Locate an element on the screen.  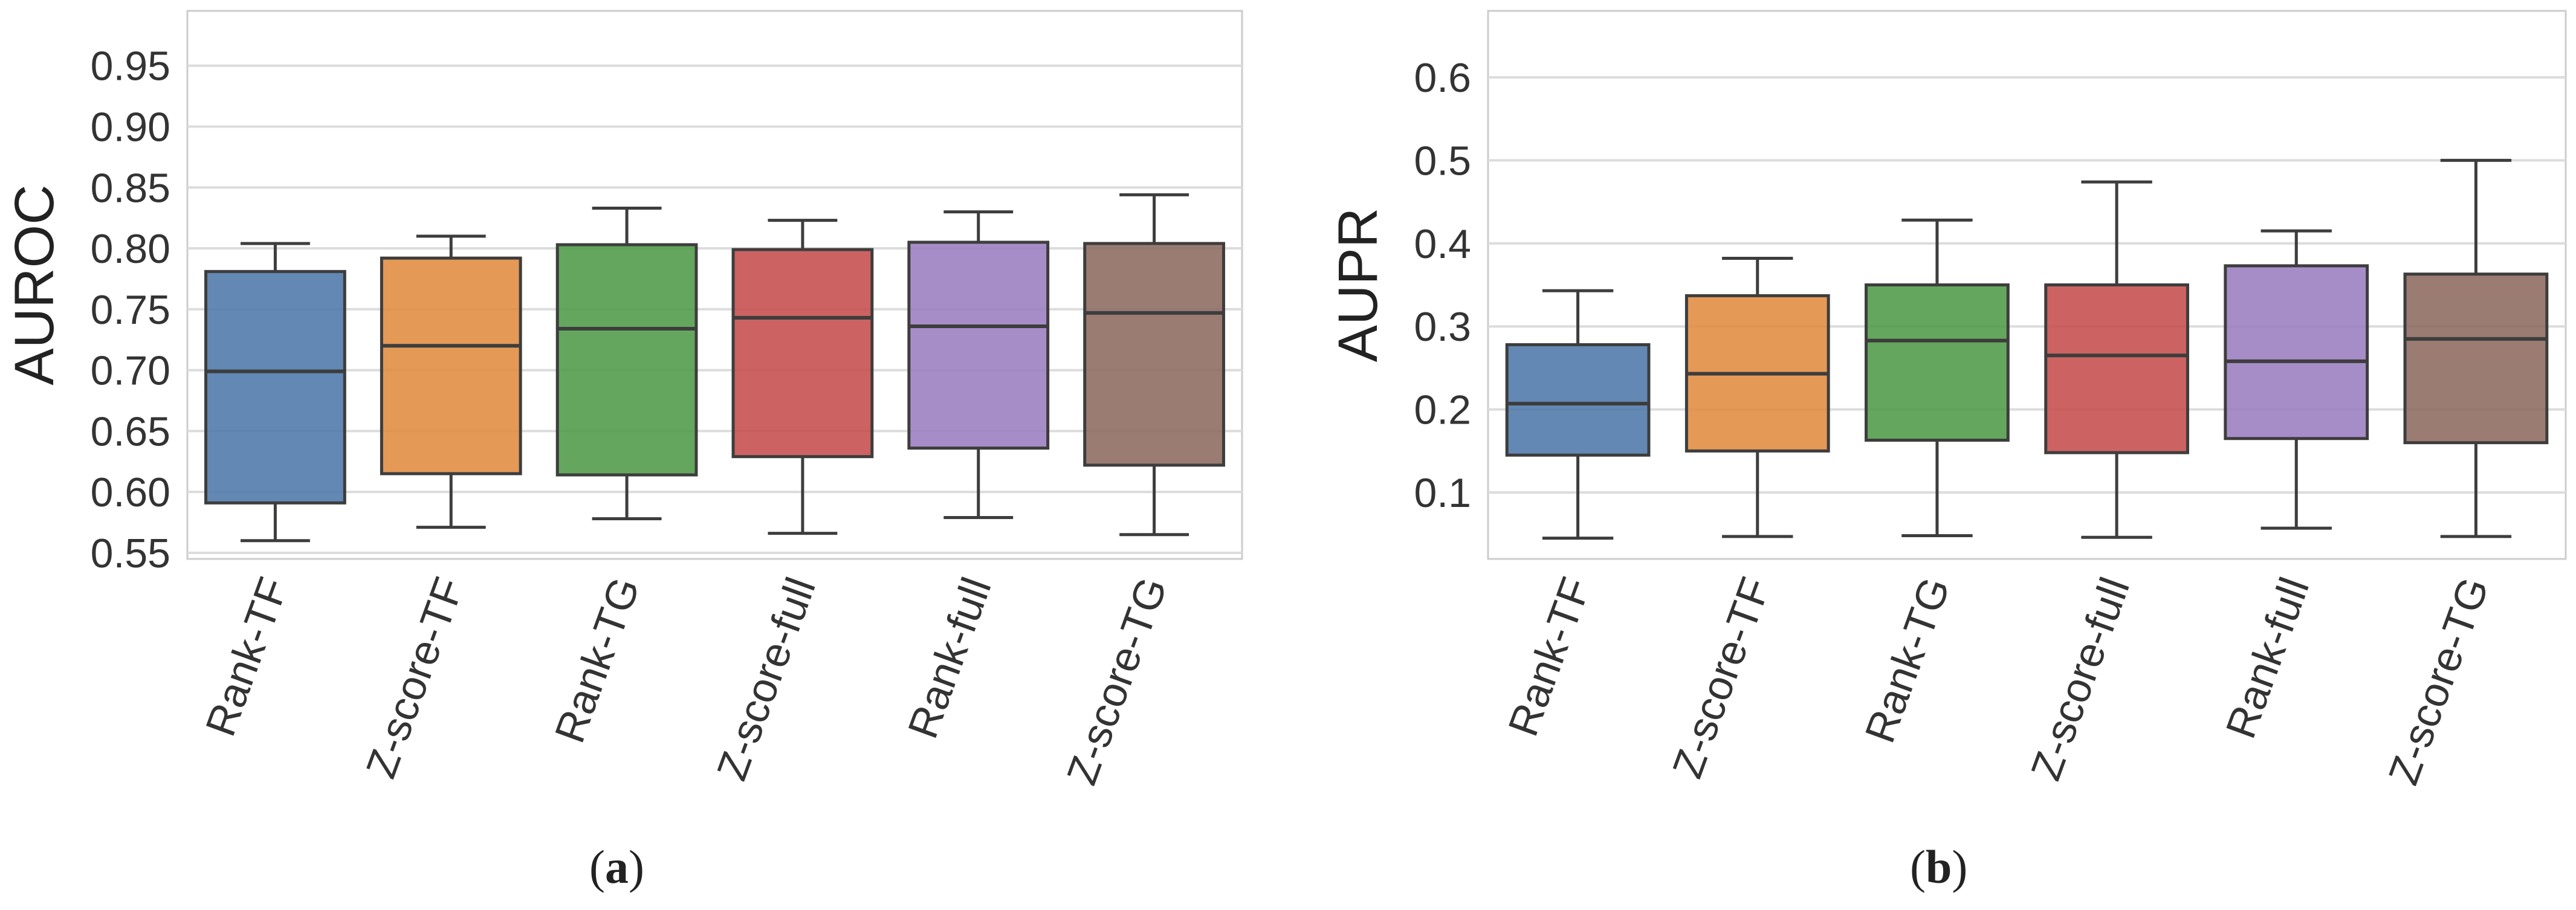
y-tick-label: 0.1 is located at coordinates (1442, 493).